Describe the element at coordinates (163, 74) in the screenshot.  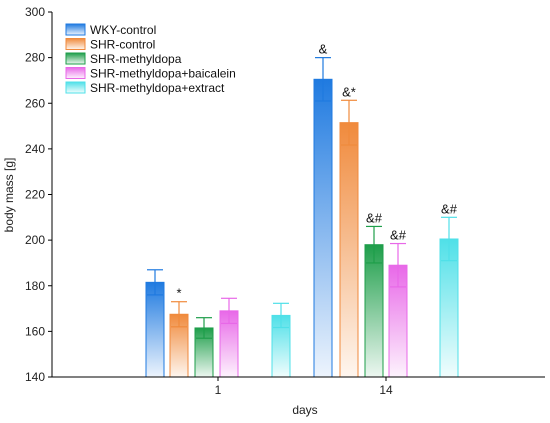
I see `legend-label: SHR-methyldopa+baicalein` at that location.